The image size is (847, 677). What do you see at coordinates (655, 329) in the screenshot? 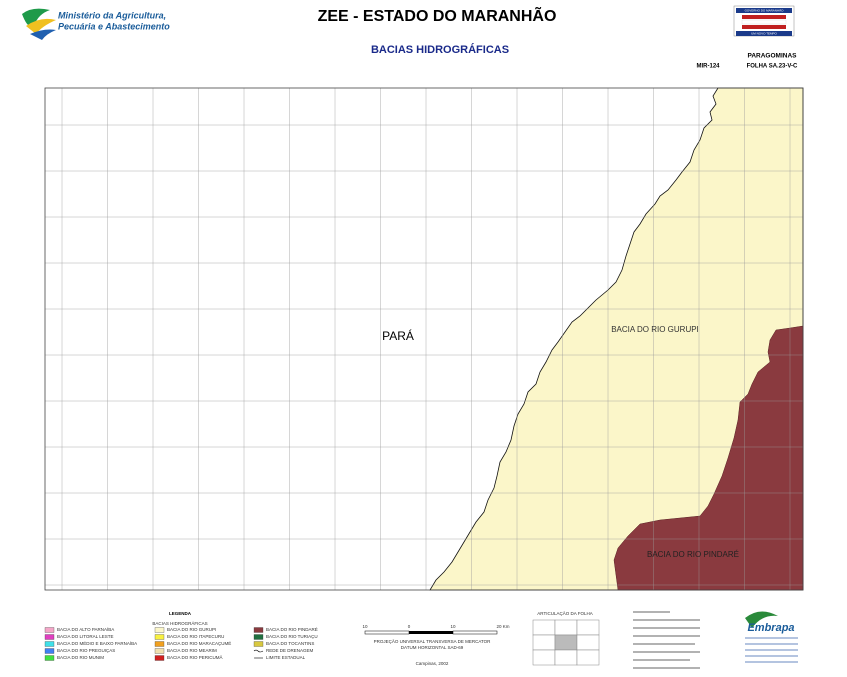
I see `region-label: BACIA DO RIO GURUPI` at bounding box center [655, 329].